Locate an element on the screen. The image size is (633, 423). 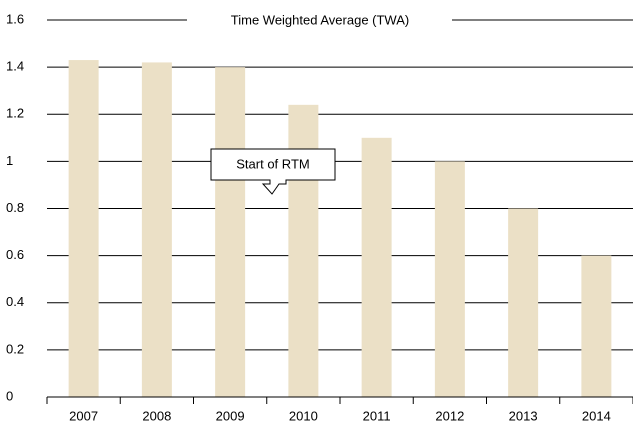
y-tick-label: 0.6 is located at coordinates (15, 254).